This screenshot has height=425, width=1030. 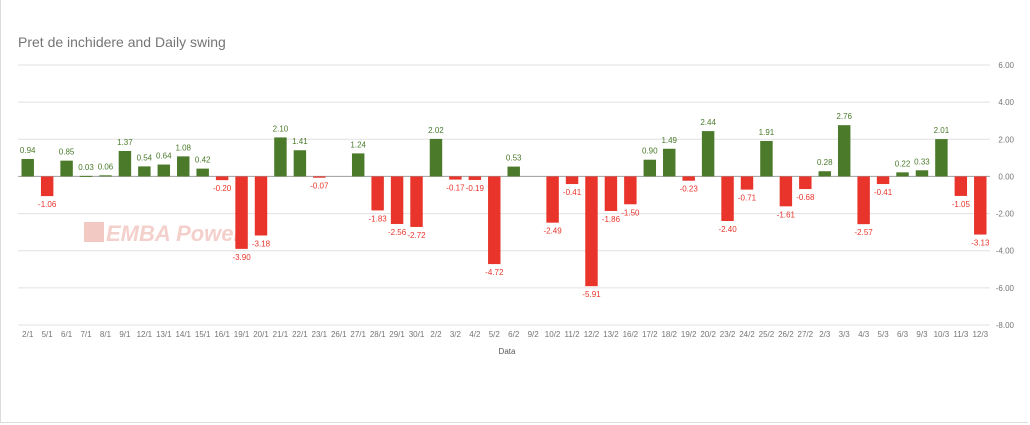 I want to click on data-label: 0.28, so click(x=825, y=162).